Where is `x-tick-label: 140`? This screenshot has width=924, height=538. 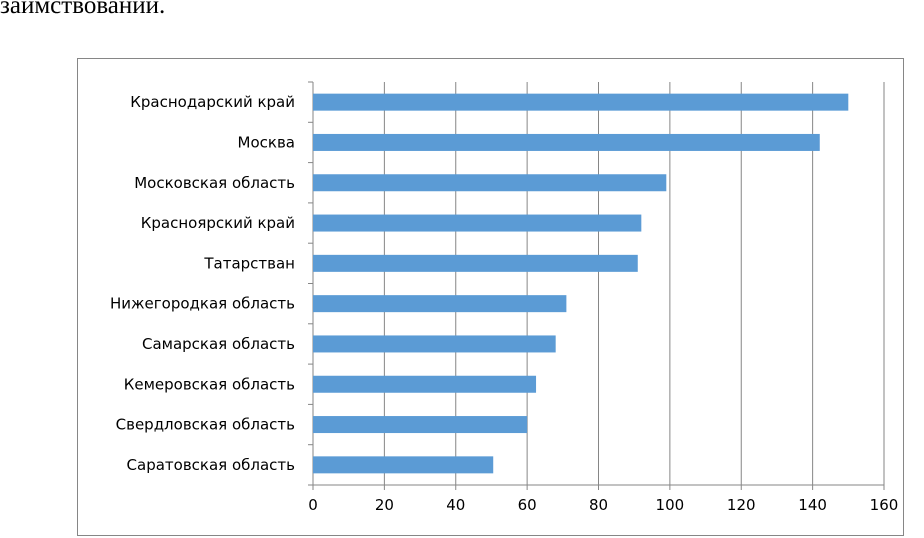 x-tick-label: 140 is located at coordinates (812, 505).